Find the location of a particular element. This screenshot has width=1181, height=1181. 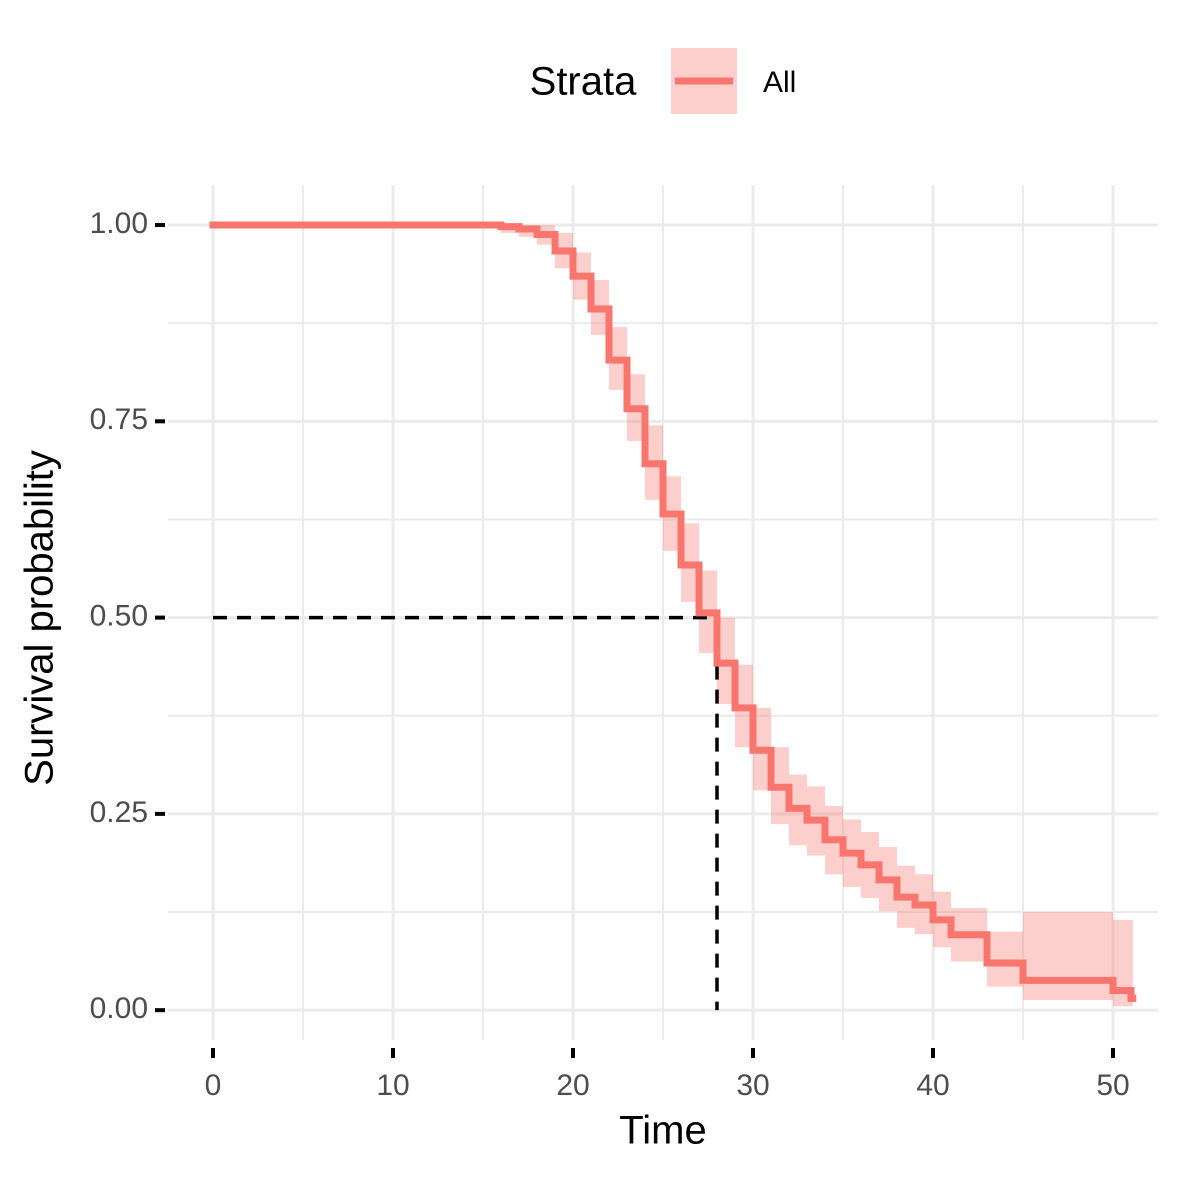

y-tick-label: 0.50 is located at coordinates (119, 616).